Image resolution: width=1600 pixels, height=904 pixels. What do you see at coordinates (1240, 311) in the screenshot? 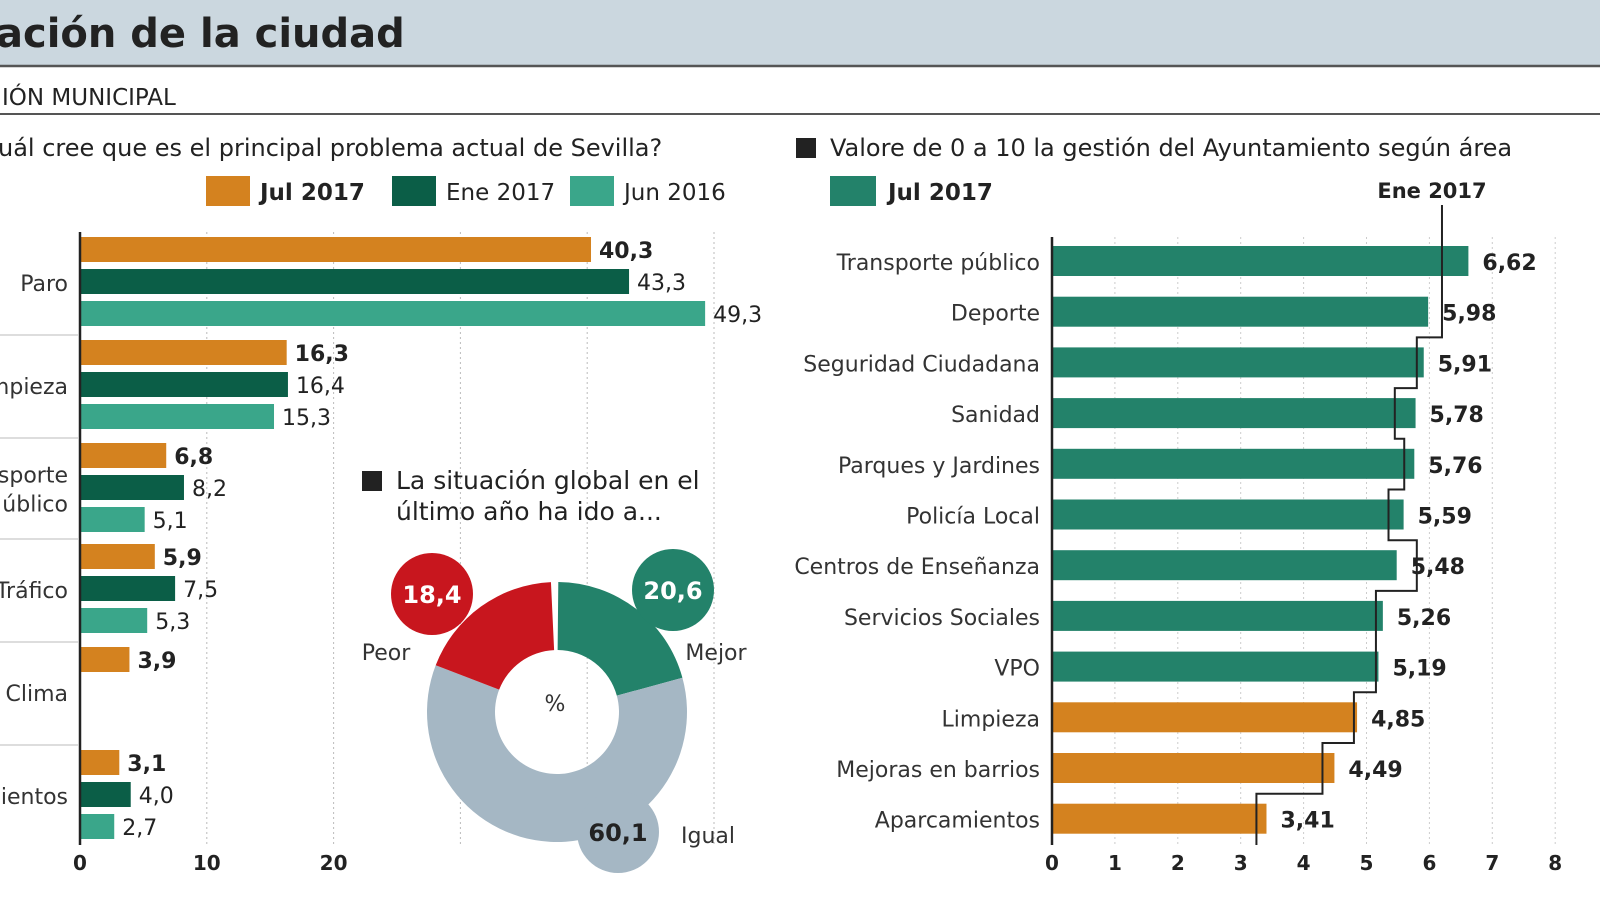
I see `bar-deporte` at bounding box center [1240, 311].